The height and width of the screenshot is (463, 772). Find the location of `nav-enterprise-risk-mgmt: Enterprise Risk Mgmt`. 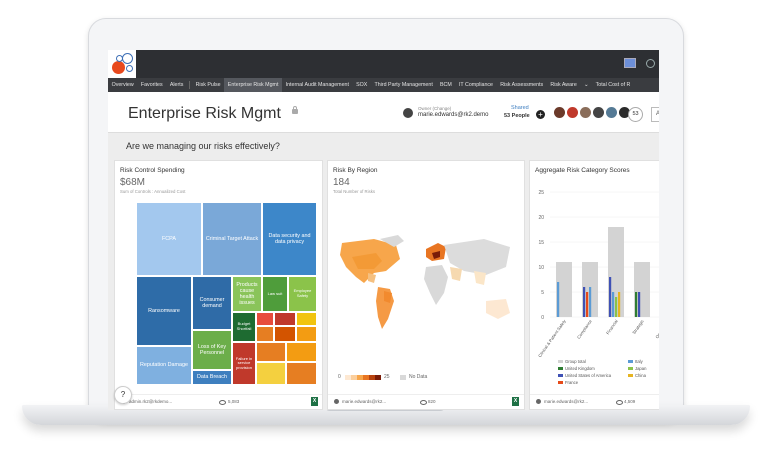

nav-enterprise-risk-mgmt: Enterprise Risk Mgmt is located at coordinates (253, 85).